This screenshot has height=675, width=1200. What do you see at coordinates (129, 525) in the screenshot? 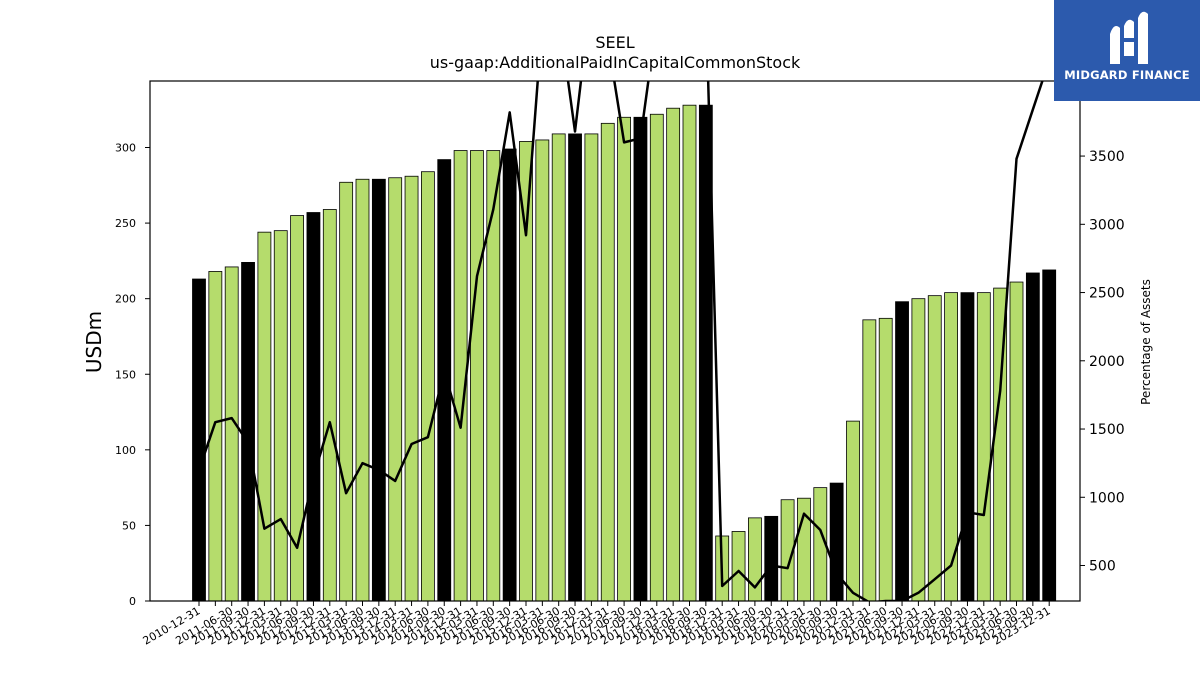
I see `y-tick-label: 50` at bounding box center [129, 525].